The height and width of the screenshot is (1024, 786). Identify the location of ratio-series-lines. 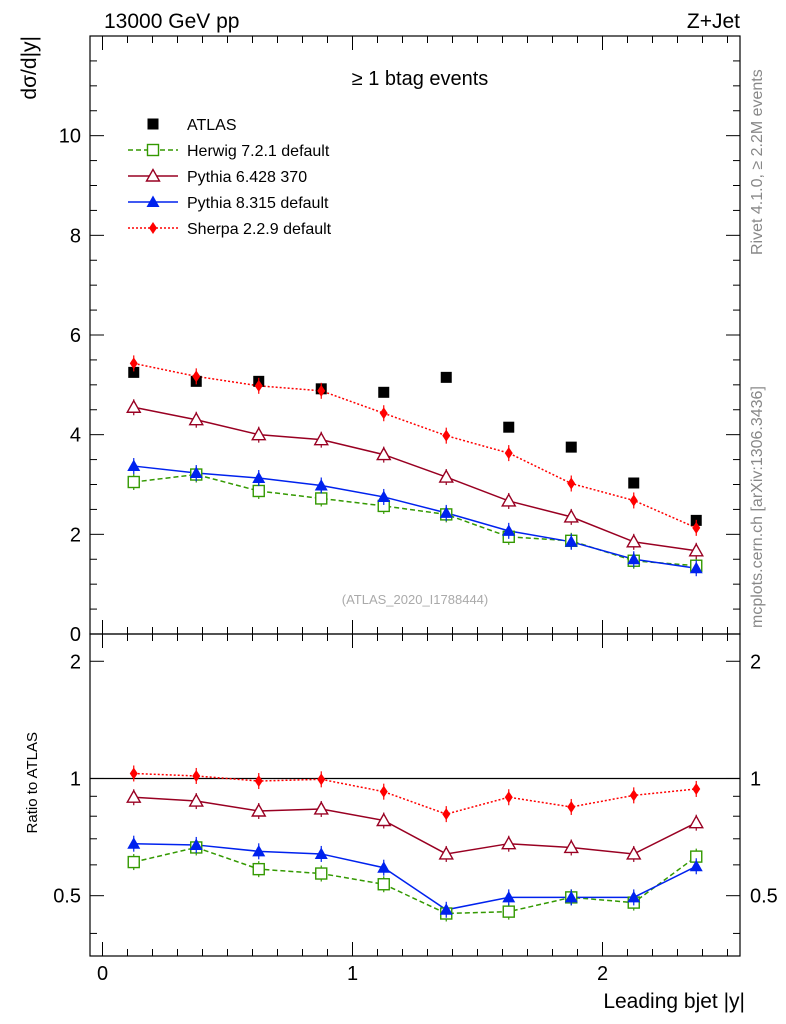
(415, 843).